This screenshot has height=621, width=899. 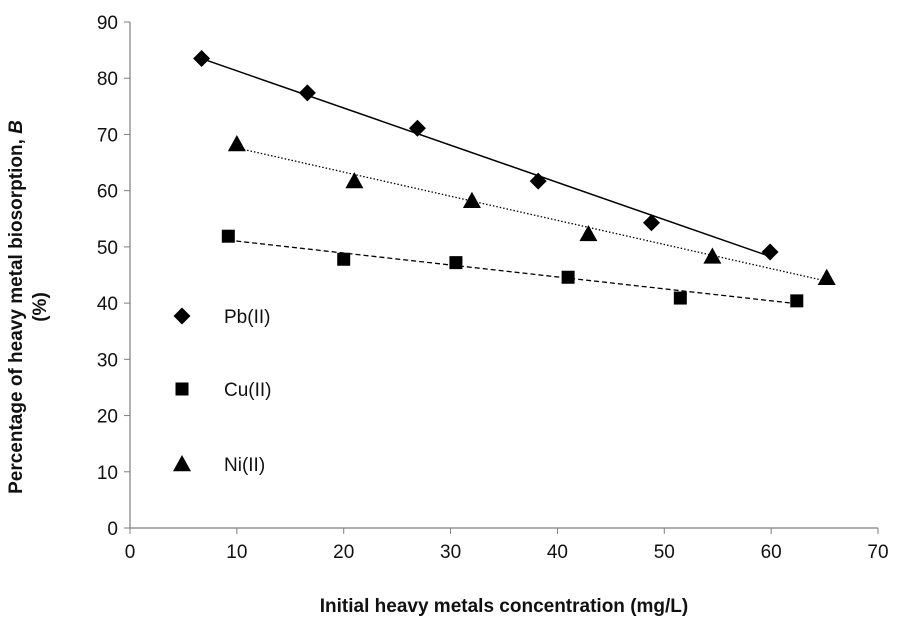 What do you see at coordinates (107, 248) in the screenshot?
I see `y-tick-label: 50` at bounding box center [107, 248].